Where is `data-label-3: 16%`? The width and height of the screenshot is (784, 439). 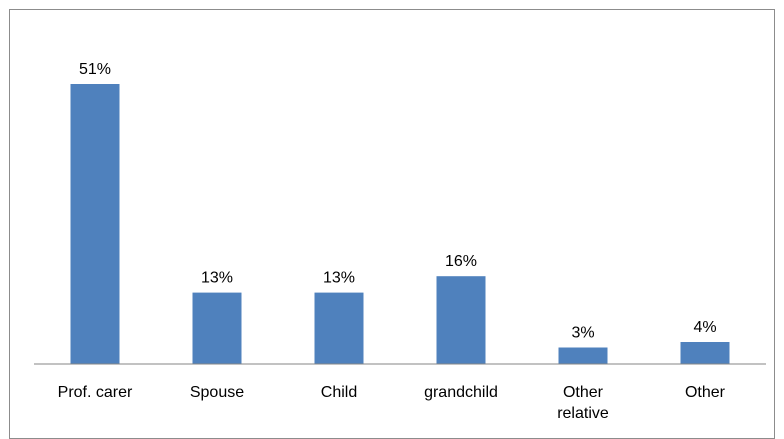
data-label-3: 16% is located at coordinates (461, 261).